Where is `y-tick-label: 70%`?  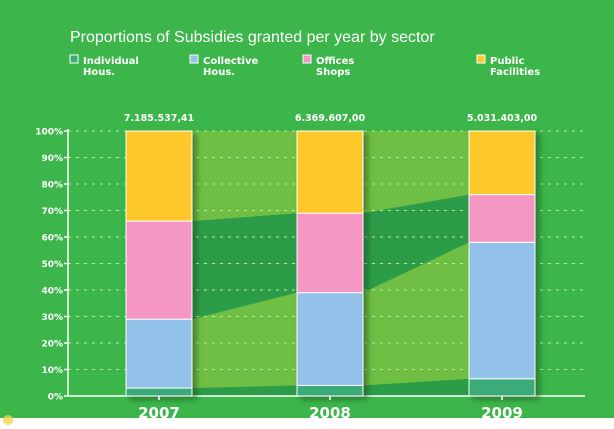 y-tick-label: 70% is located at coordinates (52, 212).